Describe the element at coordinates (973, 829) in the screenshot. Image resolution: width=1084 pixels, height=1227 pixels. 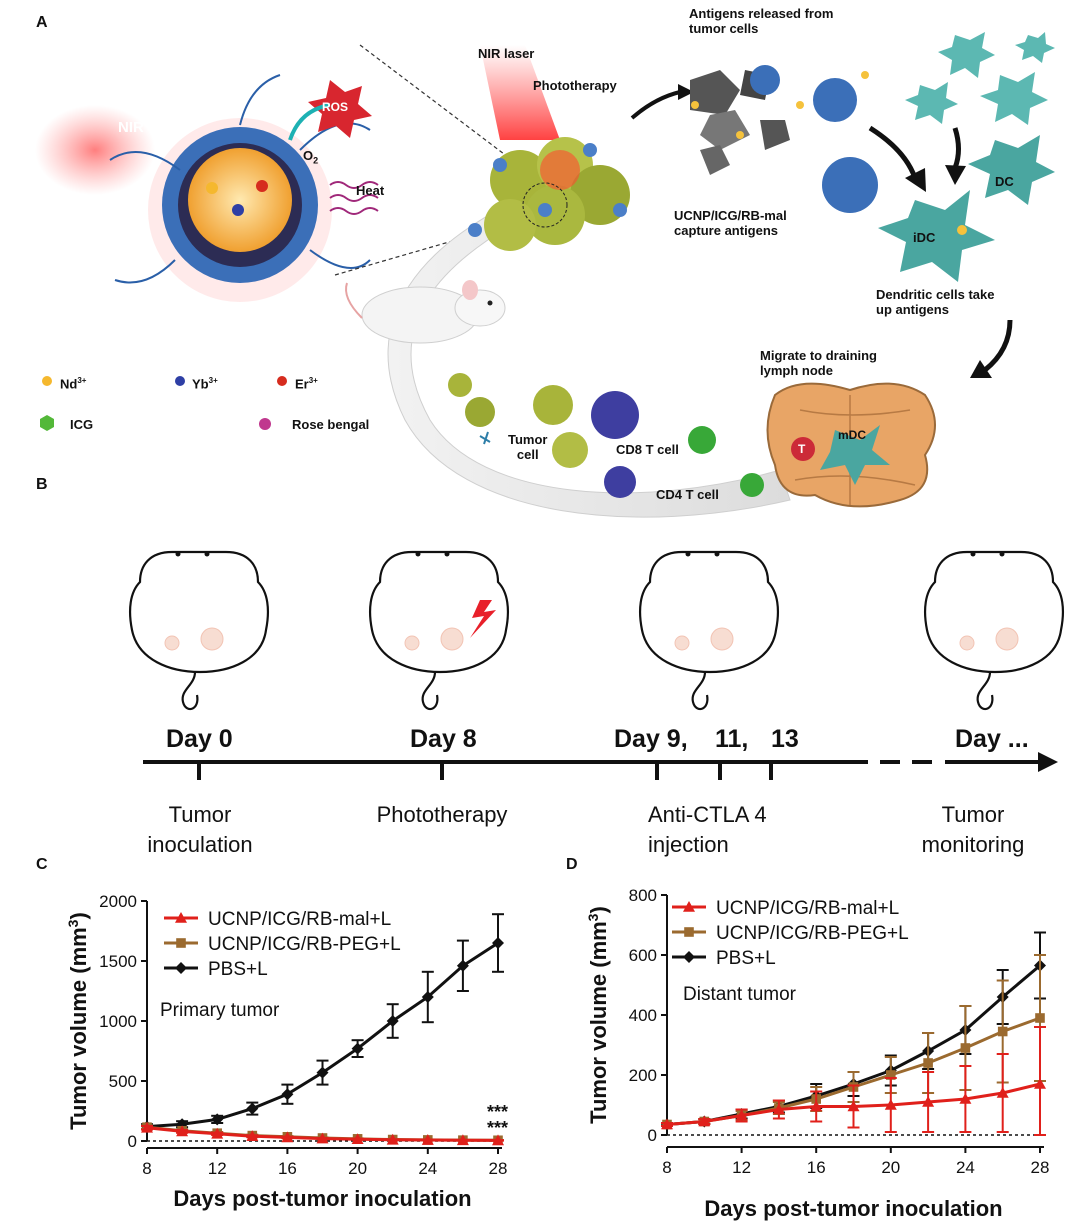
I see `caption-tumor-monitoring: Tumor monitoring` at that location.